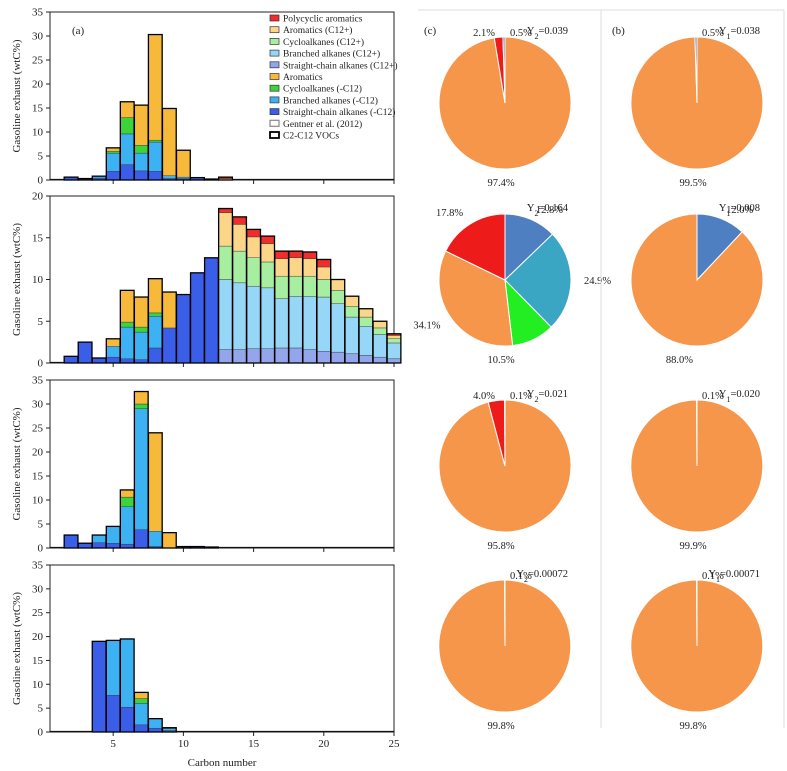  Describe the element at coordinates (430, 31) in the screenshot. I see `panel-label-c: (c)` at that location.